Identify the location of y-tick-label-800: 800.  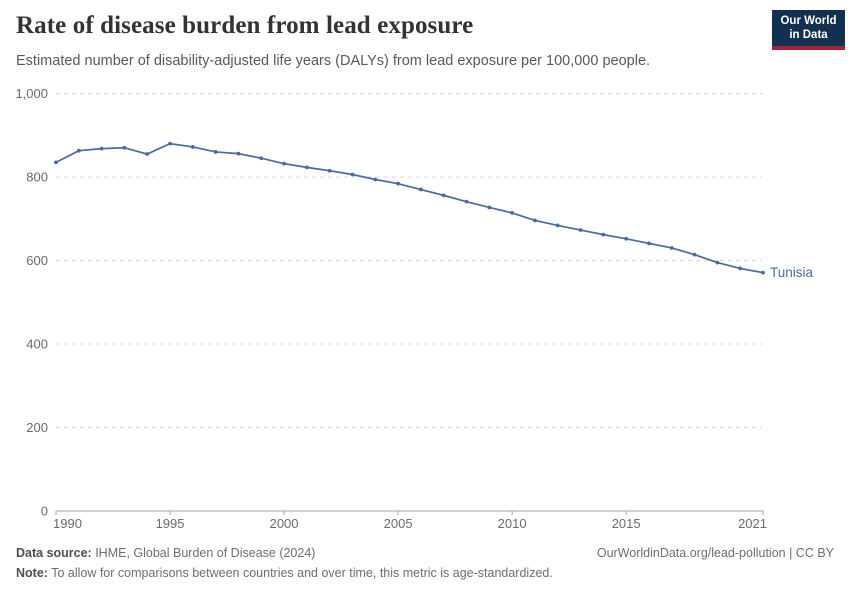
(37, 177).